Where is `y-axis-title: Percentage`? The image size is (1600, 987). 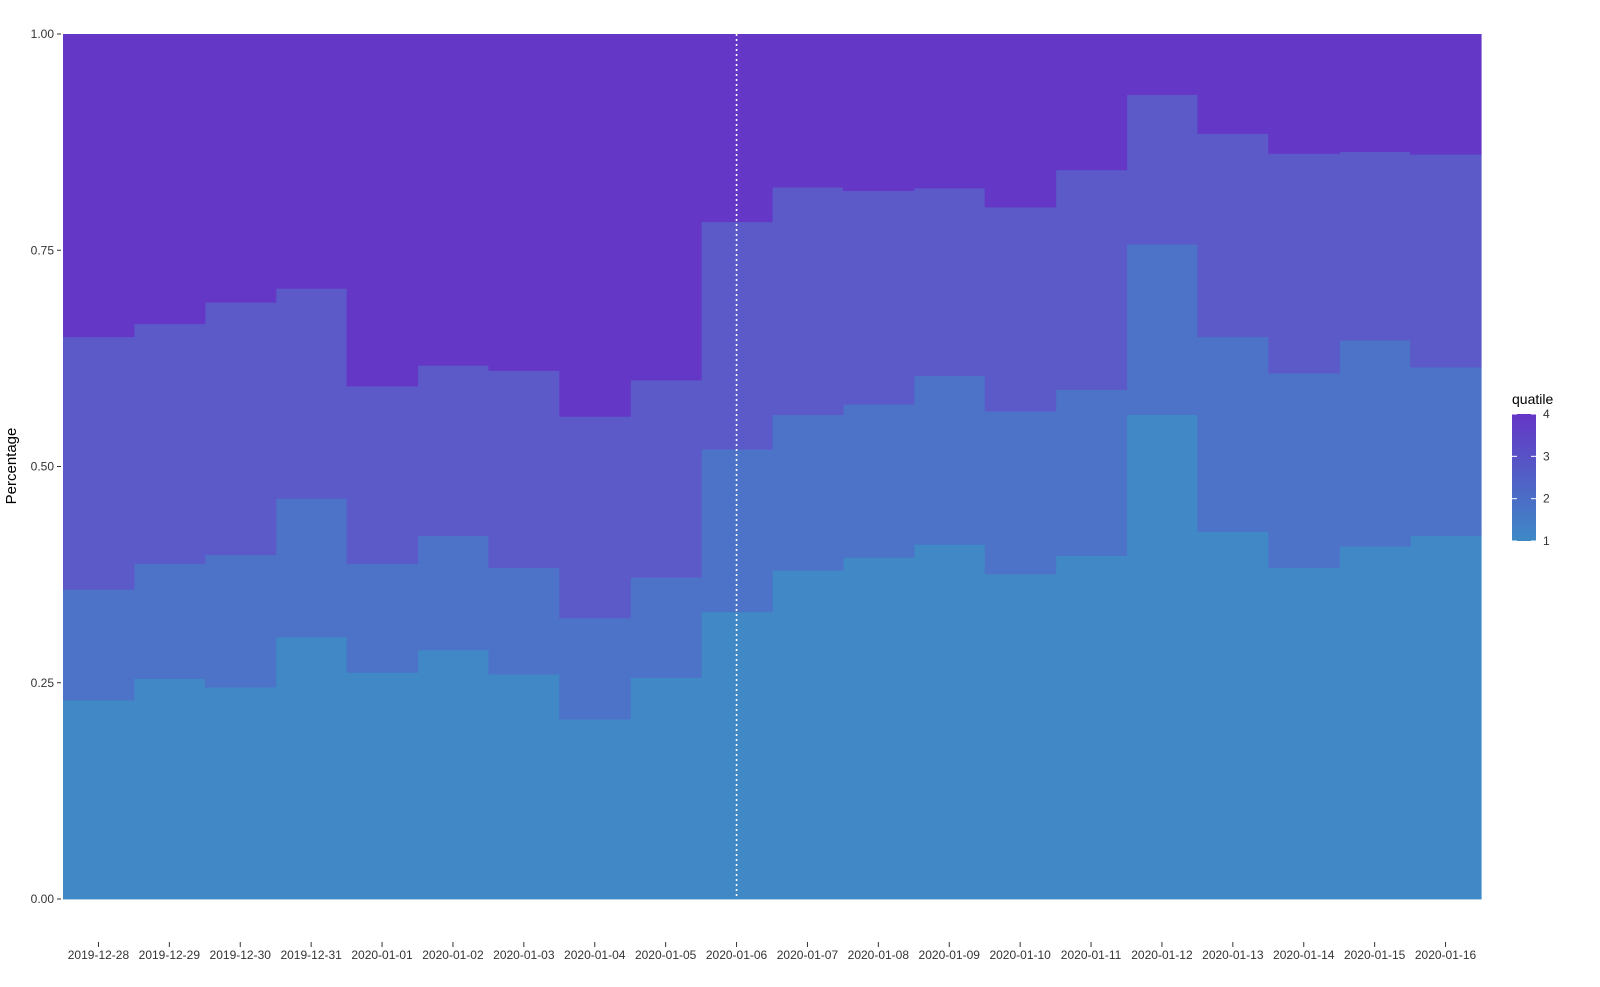
y-axis-title: Percentage is located at coordinates (11, 466).